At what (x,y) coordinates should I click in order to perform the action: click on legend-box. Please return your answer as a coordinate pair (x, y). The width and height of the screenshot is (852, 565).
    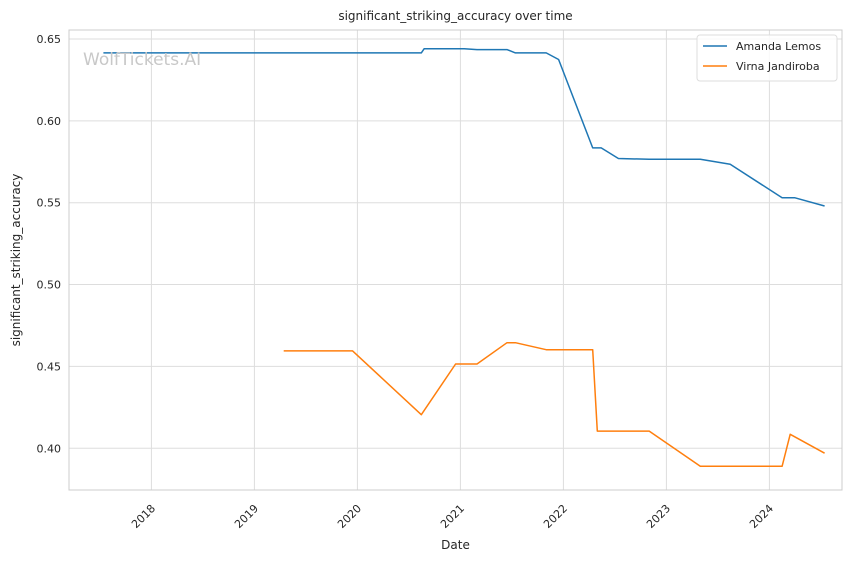
    Looking at the image, I should click on (767, 58).